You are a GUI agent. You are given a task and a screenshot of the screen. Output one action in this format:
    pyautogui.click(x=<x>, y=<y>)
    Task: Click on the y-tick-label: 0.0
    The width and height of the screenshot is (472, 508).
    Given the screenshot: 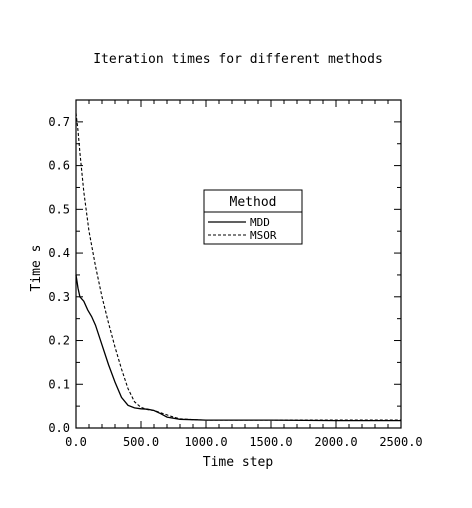 What is the action you would take?
    pyautogui.click(x=59, y=428)
    